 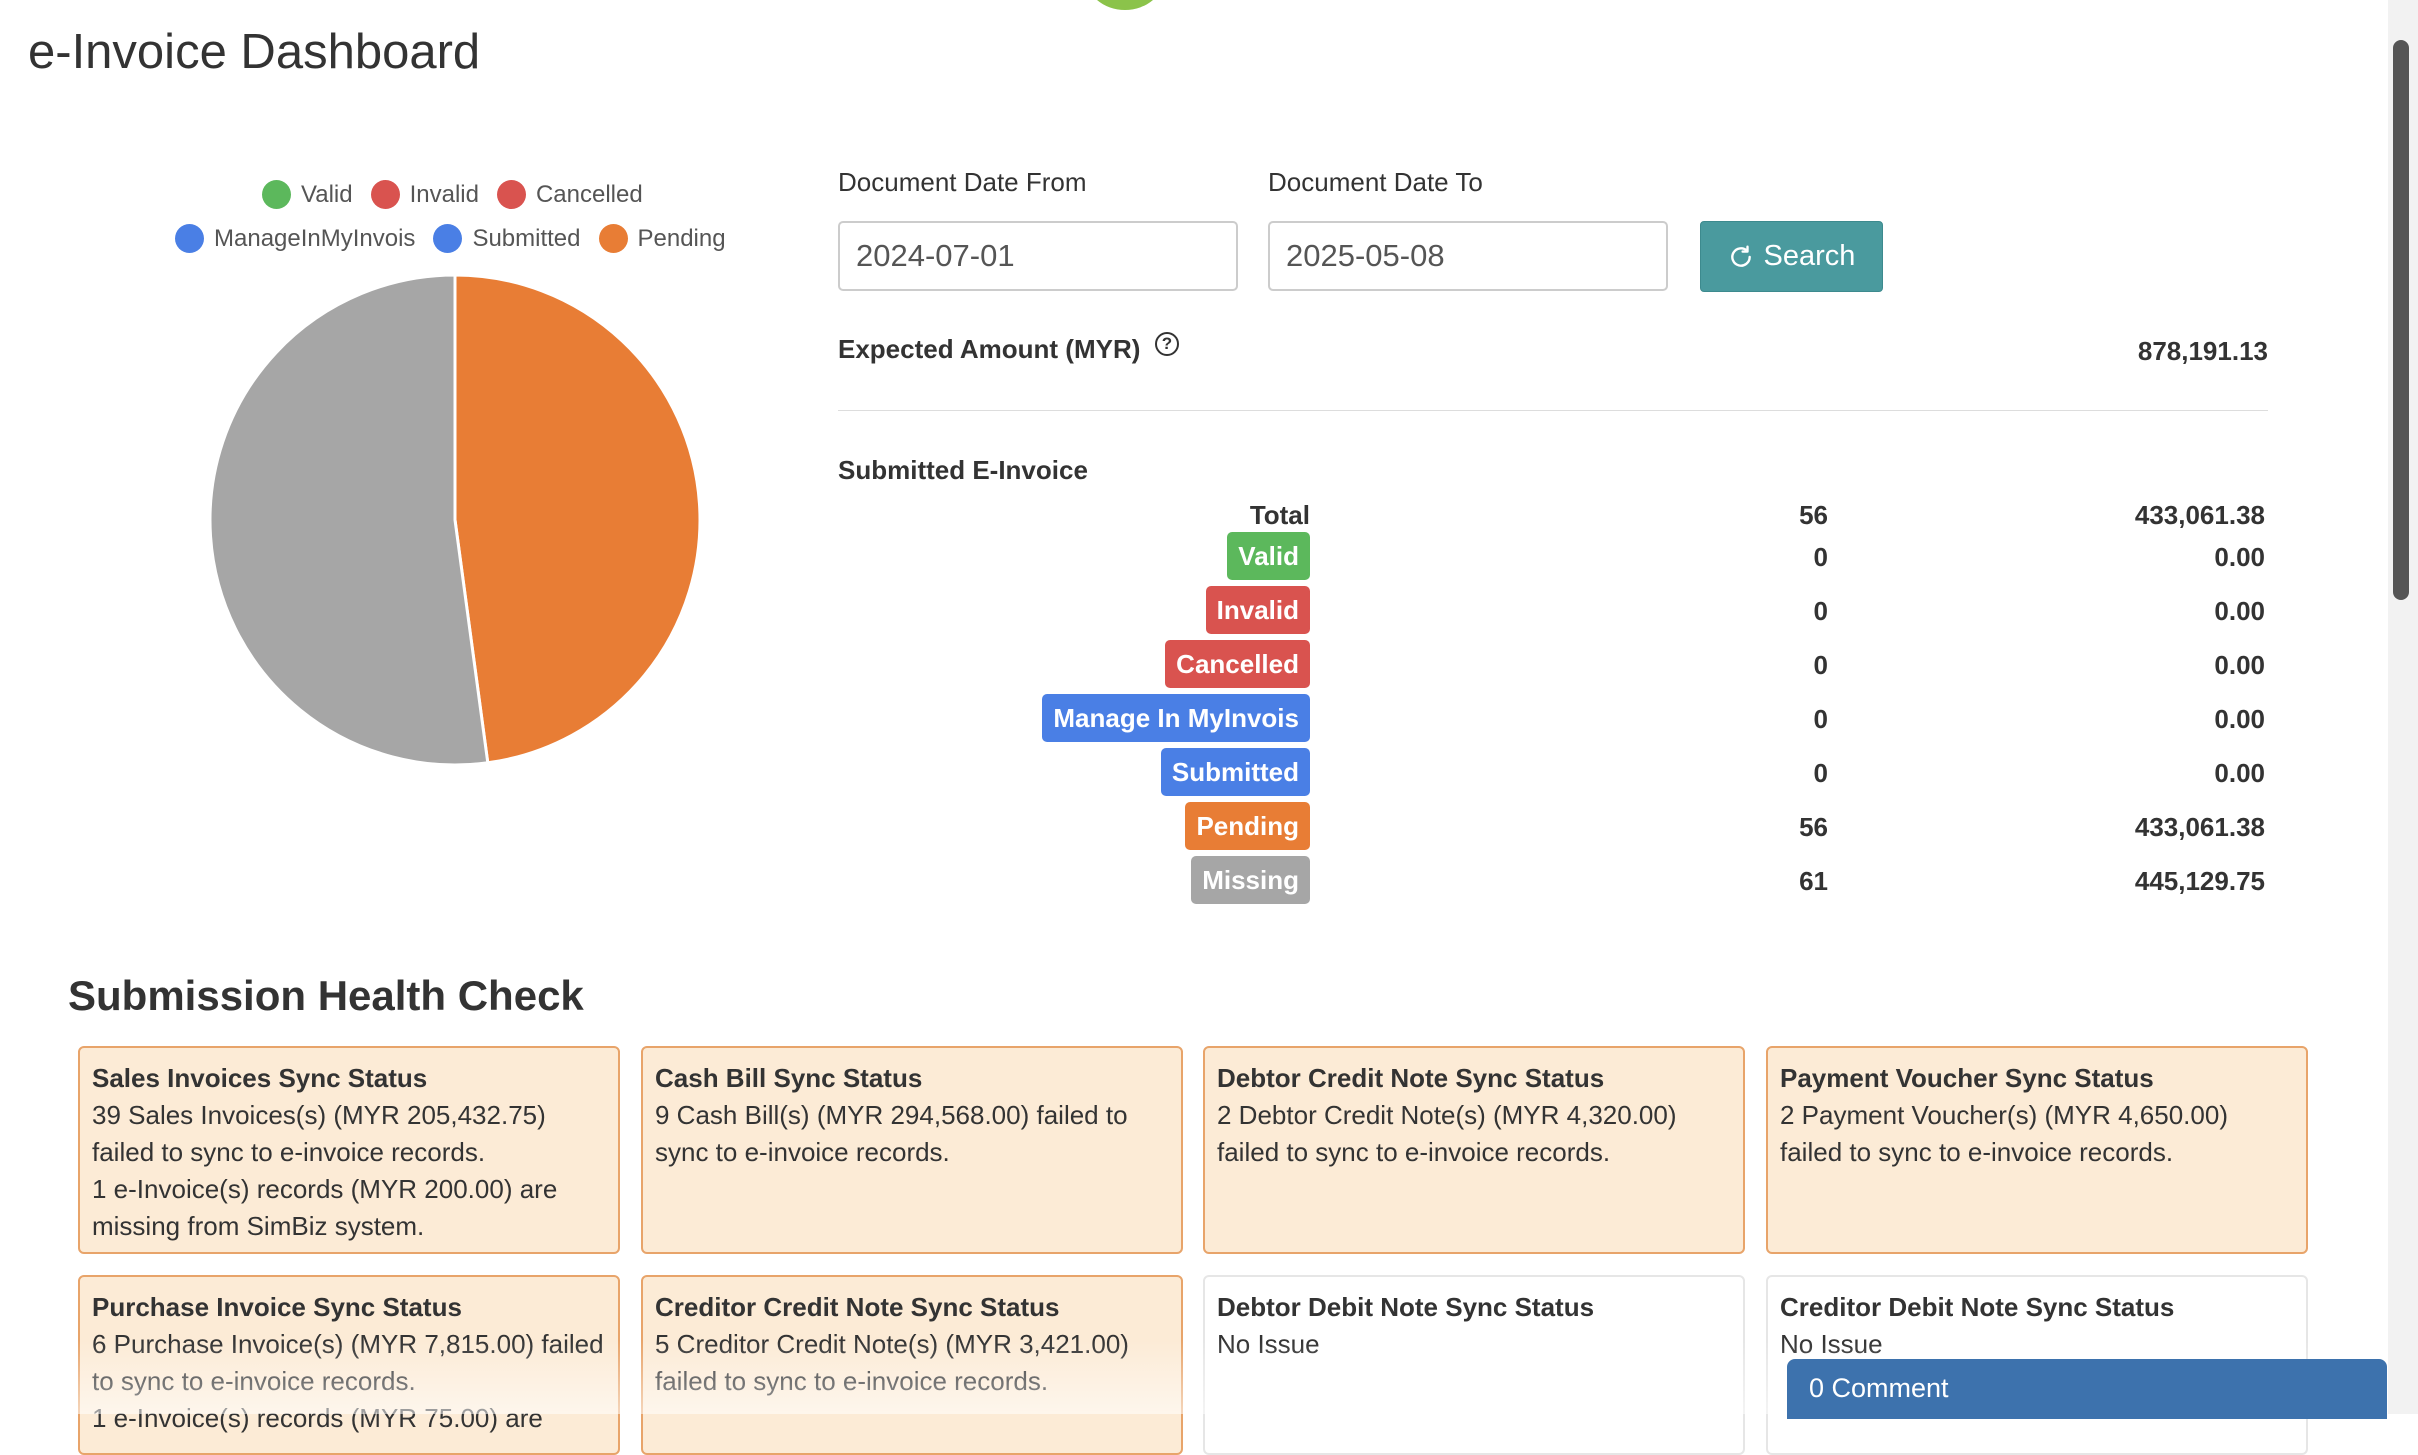 I want to click on scrollbar-thumb, so click(x=2401, y=320).